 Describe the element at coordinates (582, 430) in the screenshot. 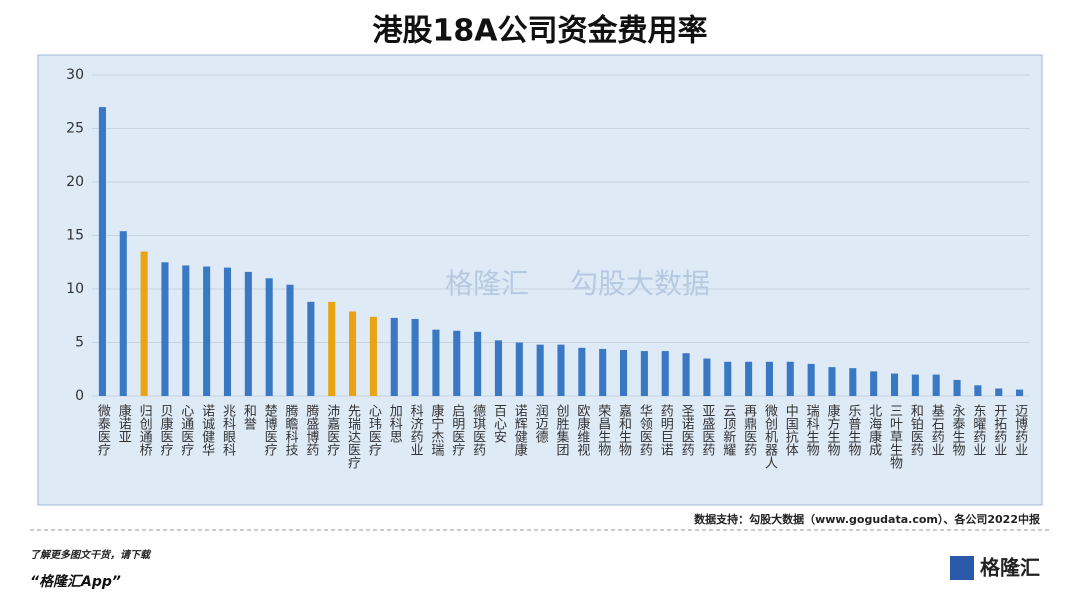

I see `x-tick-label: 欧康维视` at that location.